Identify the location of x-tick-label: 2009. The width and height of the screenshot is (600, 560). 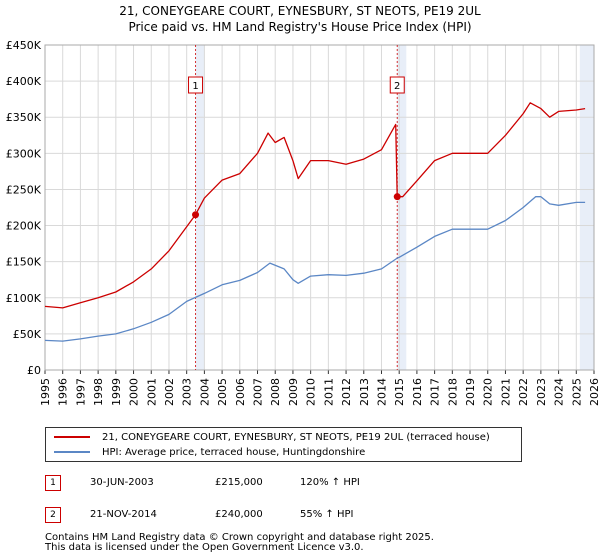
(293, 392).